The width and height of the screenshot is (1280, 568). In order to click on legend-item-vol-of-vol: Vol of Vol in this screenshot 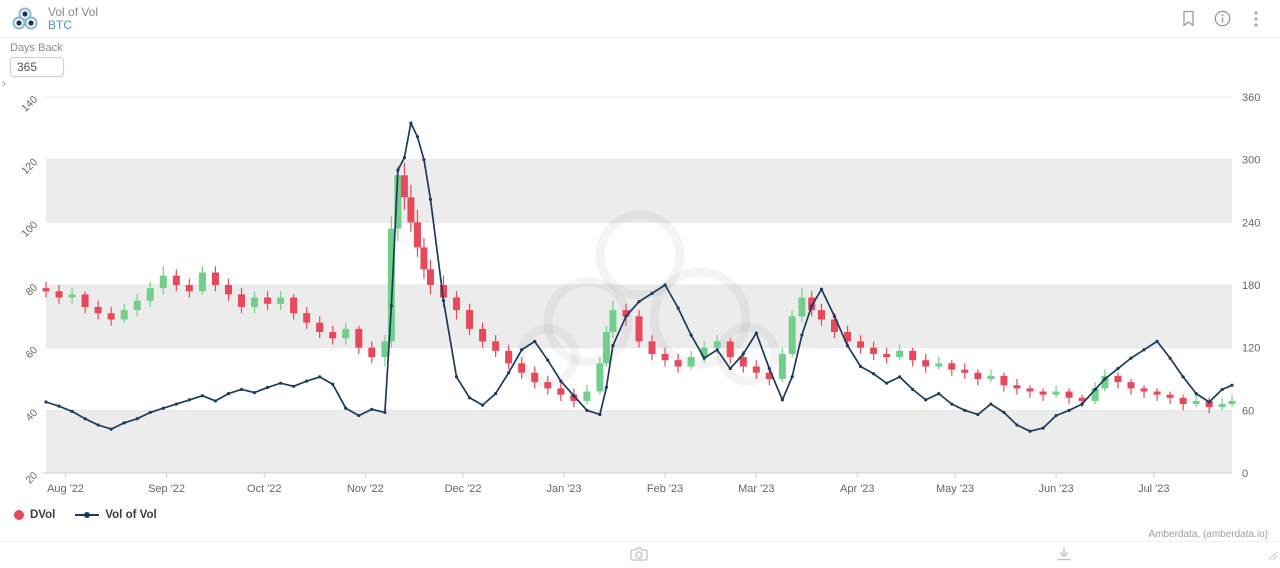, I will do `click(116, 515)`.